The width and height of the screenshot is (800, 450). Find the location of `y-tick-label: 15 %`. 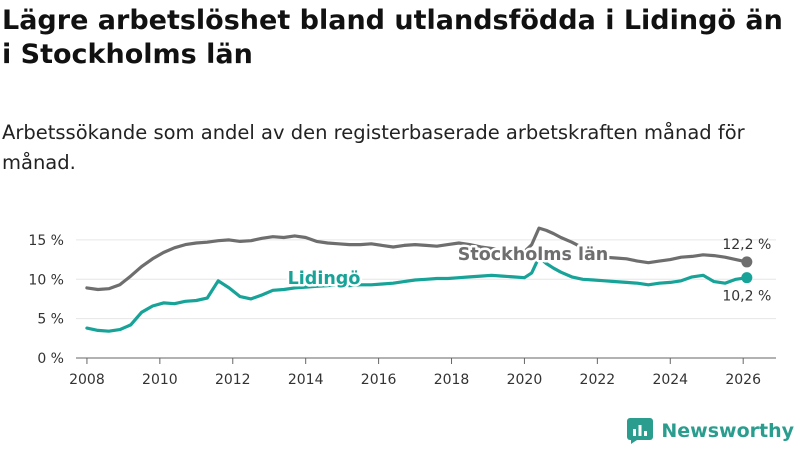

y-tick-label: 15 % is located at coordinates (46, 241).